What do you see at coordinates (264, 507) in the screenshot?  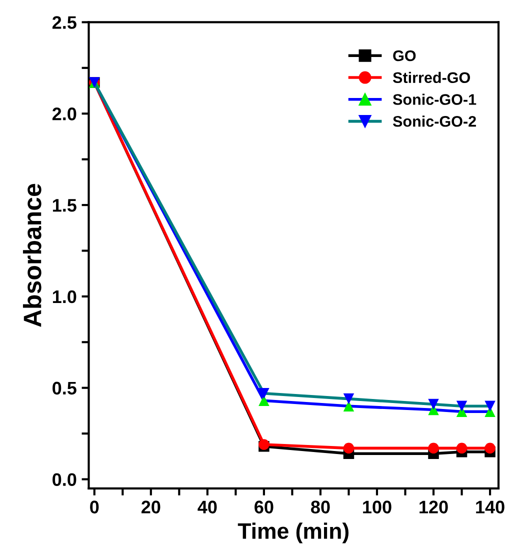 I see `x-tick-label: 60` at bounding box center [264, 507].